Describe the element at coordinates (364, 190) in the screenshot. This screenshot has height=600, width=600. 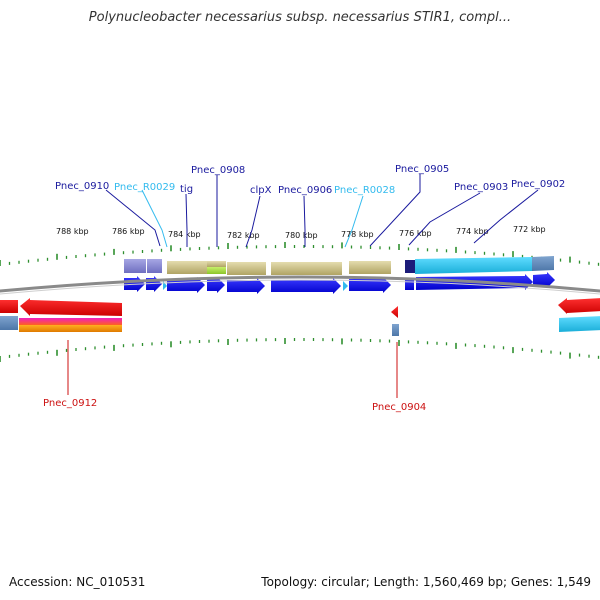
I see `feature-label-pnec-r0028: Pnec_R0028` at that location.